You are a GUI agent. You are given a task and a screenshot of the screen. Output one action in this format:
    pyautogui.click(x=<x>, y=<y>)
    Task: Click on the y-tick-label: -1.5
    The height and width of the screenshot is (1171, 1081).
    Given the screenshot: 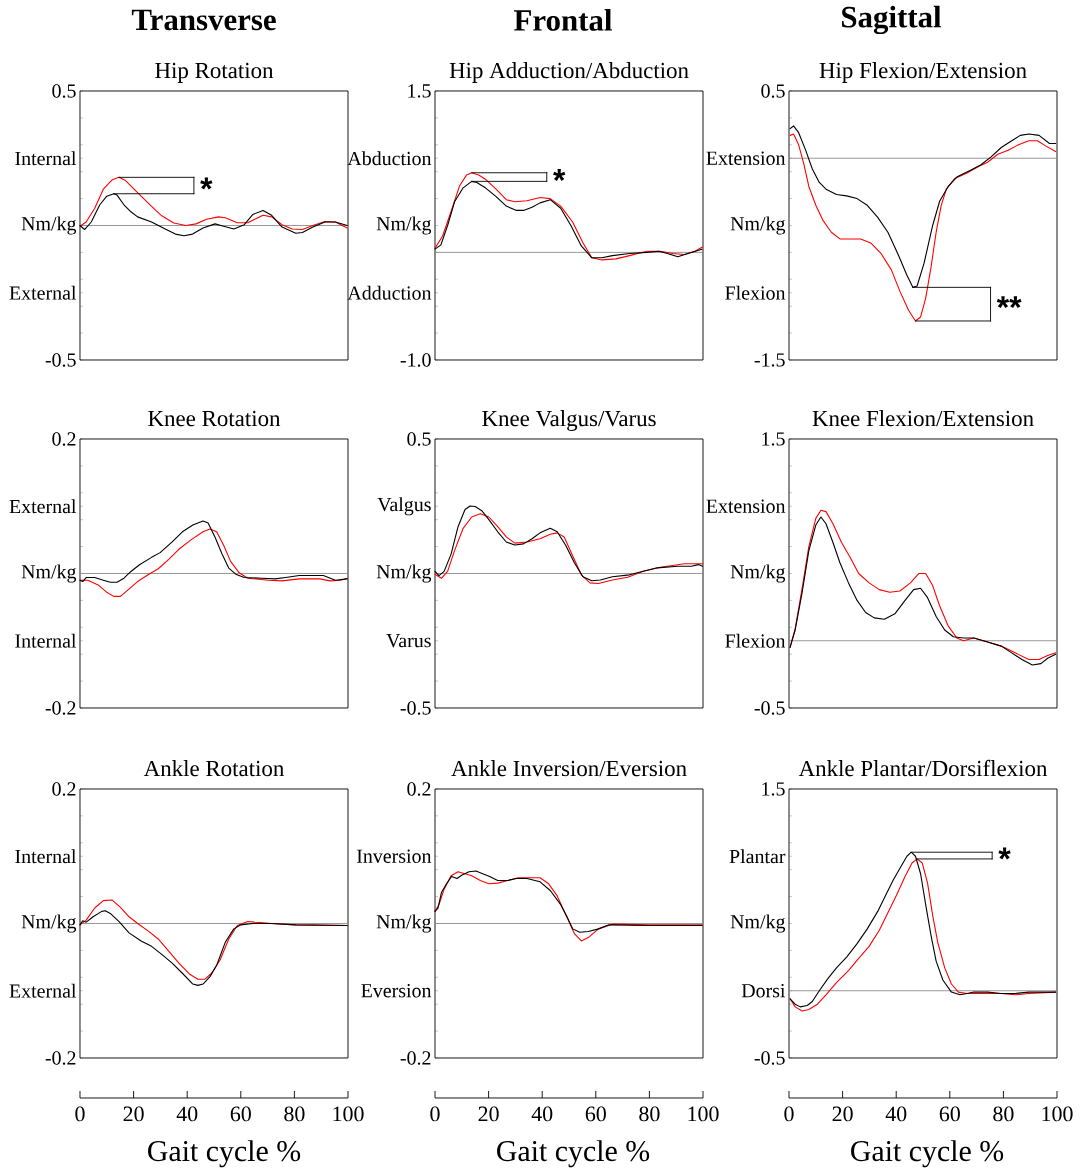 What is the action you would take?
    pyautogui.click(x=769, y=360)
    